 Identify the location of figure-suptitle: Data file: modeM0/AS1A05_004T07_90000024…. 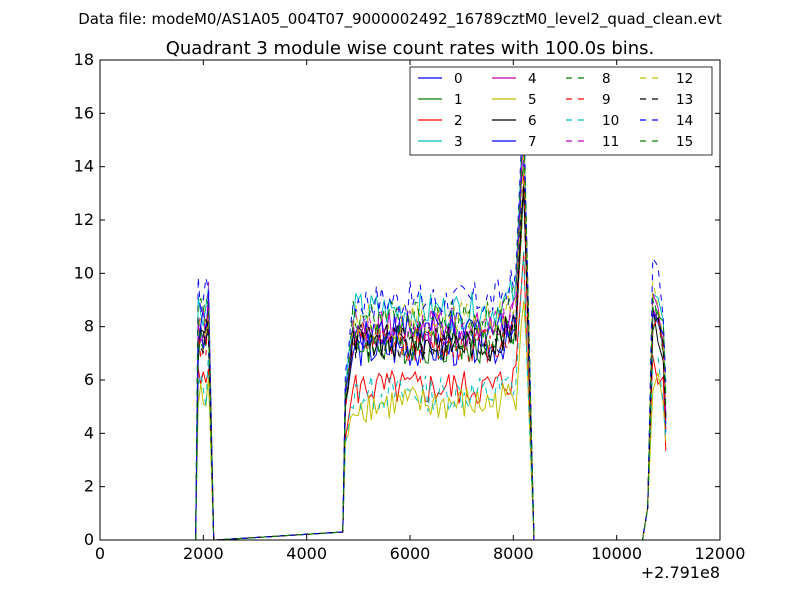
(400, 19).